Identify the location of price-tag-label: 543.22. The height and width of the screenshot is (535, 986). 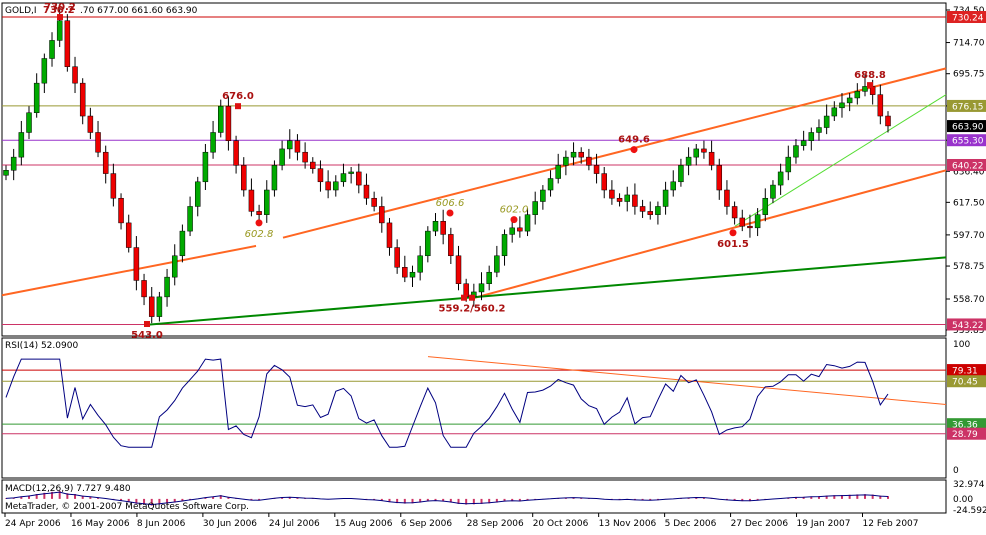
(968, 326).